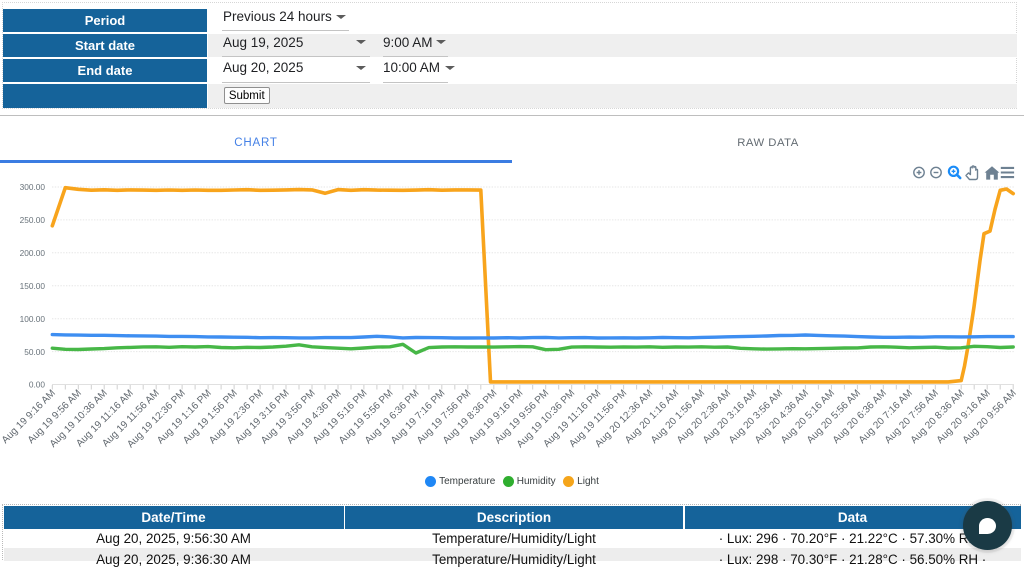  I want to click on svg-text: 250.00, so click(33, 220).